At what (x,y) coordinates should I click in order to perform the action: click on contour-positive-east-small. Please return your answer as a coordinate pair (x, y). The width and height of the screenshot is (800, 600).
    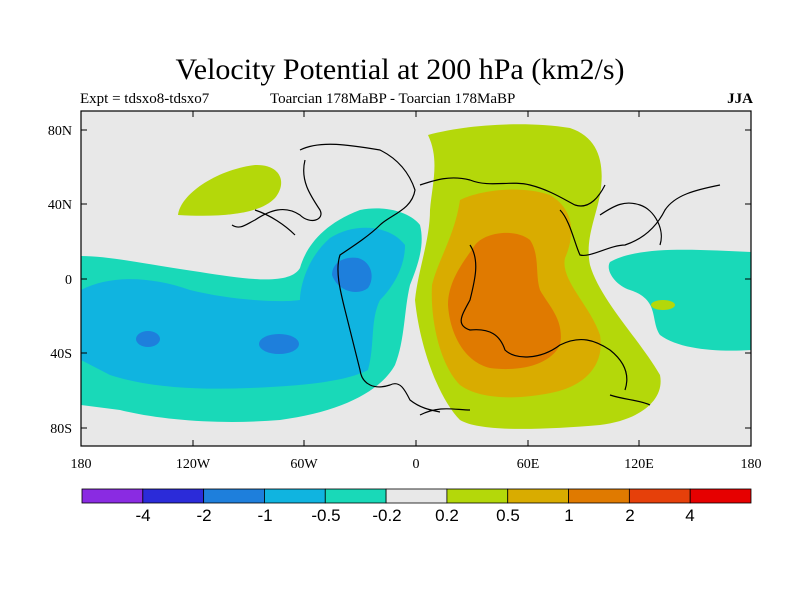
    Looking at the image, I should click on (663, 305).